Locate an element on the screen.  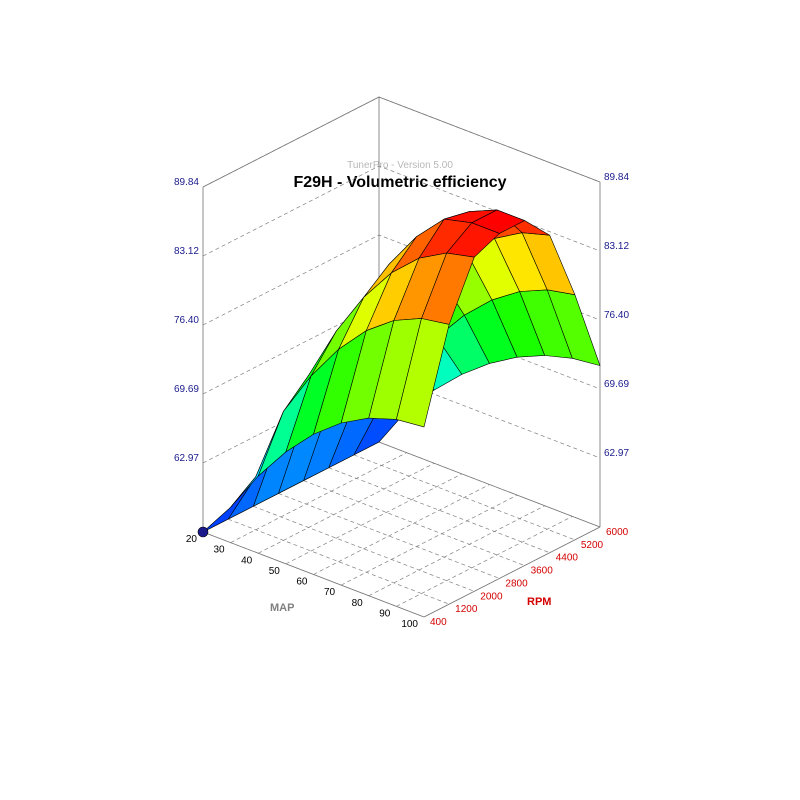
x-tick-label: 2000 is located at coordinates (491, 596).